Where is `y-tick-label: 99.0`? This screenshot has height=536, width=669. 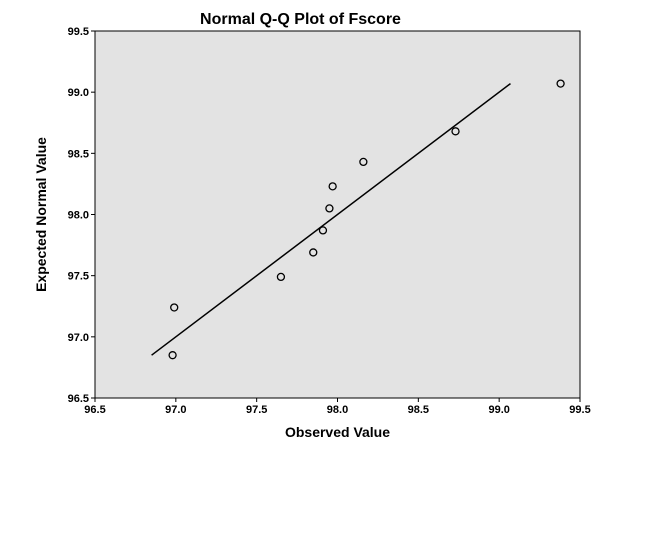 y-tick-label: 99.0 is located at coordinates (78, 93).